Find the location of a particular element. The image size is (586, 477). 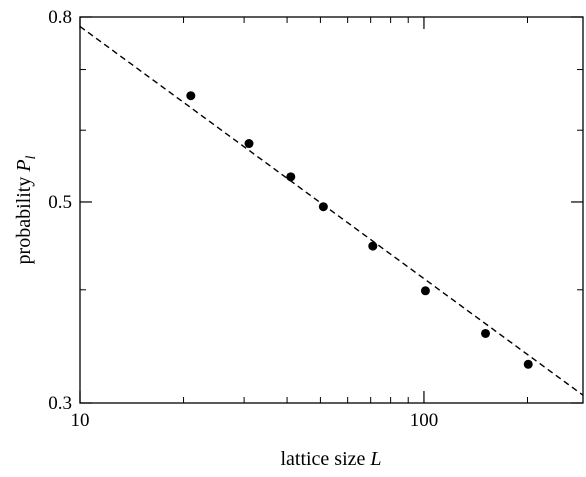

y-tick-label: 0.8 is located at coordinates (60, 17).